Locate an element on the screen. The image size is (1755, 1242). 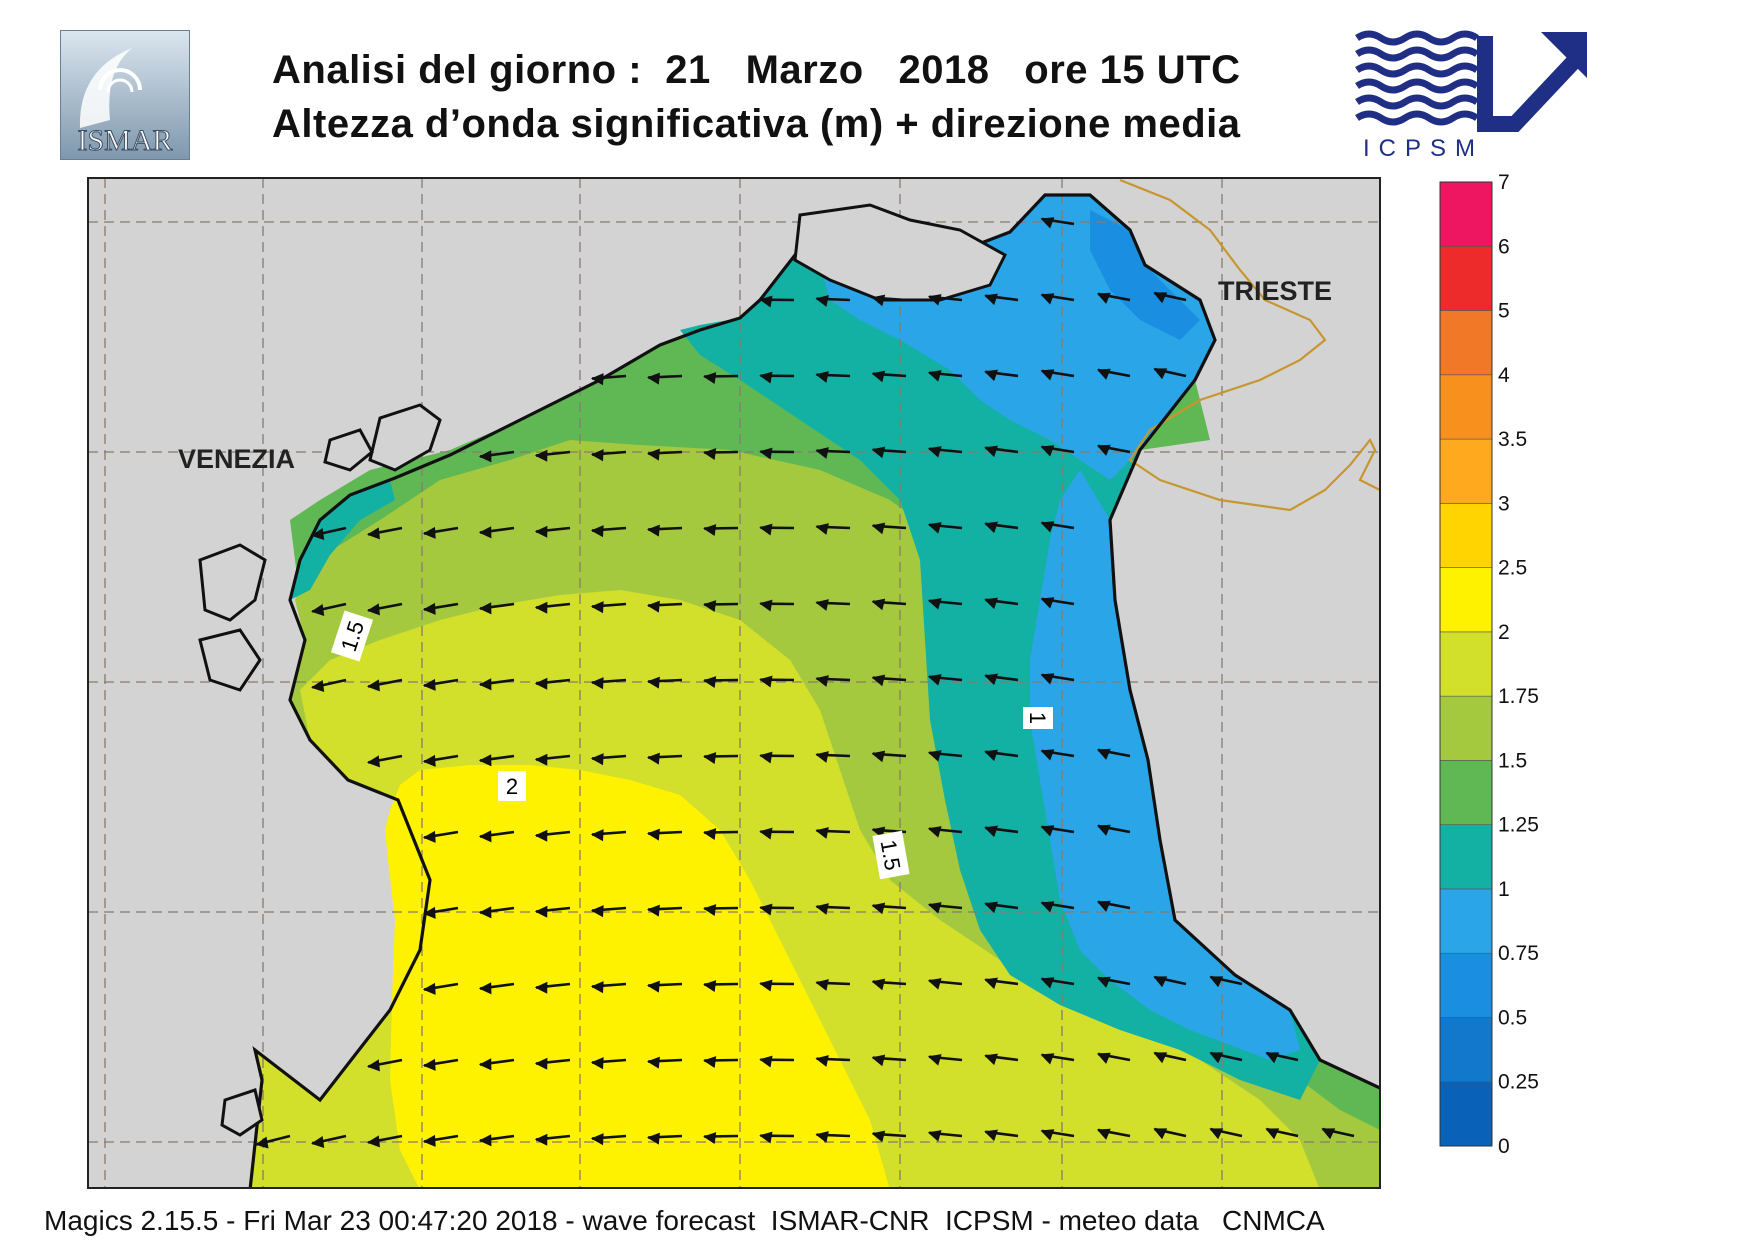
colorbar-tick-label: 1 is located at coordinates (1504, 889).